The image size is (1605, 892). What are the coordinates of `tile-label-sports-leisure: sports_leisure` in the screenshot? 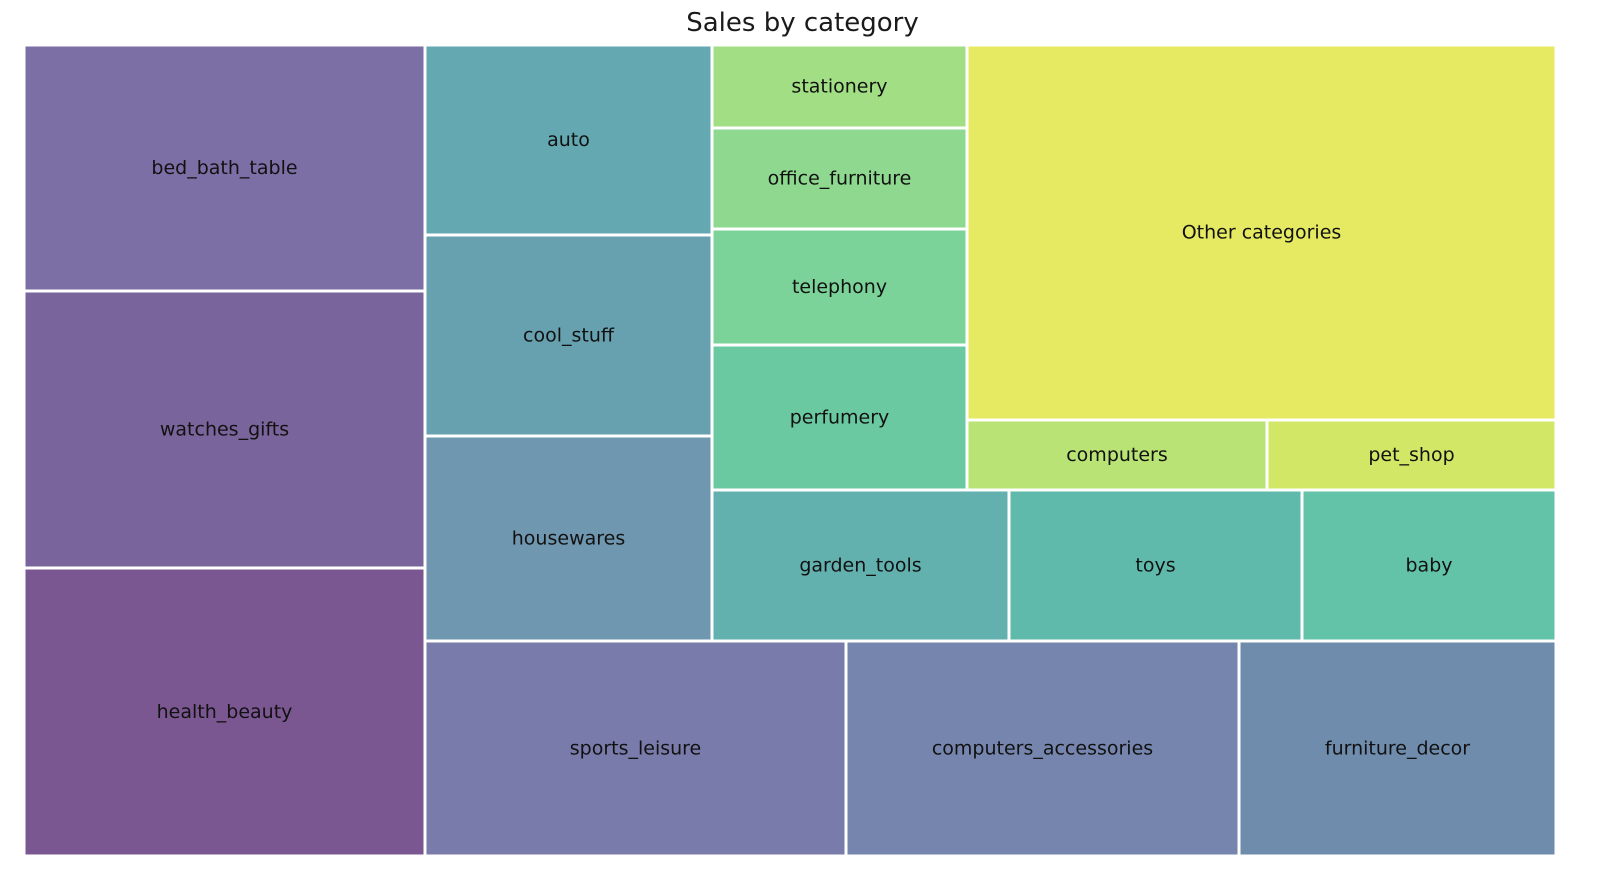 It's located at (636, 749).